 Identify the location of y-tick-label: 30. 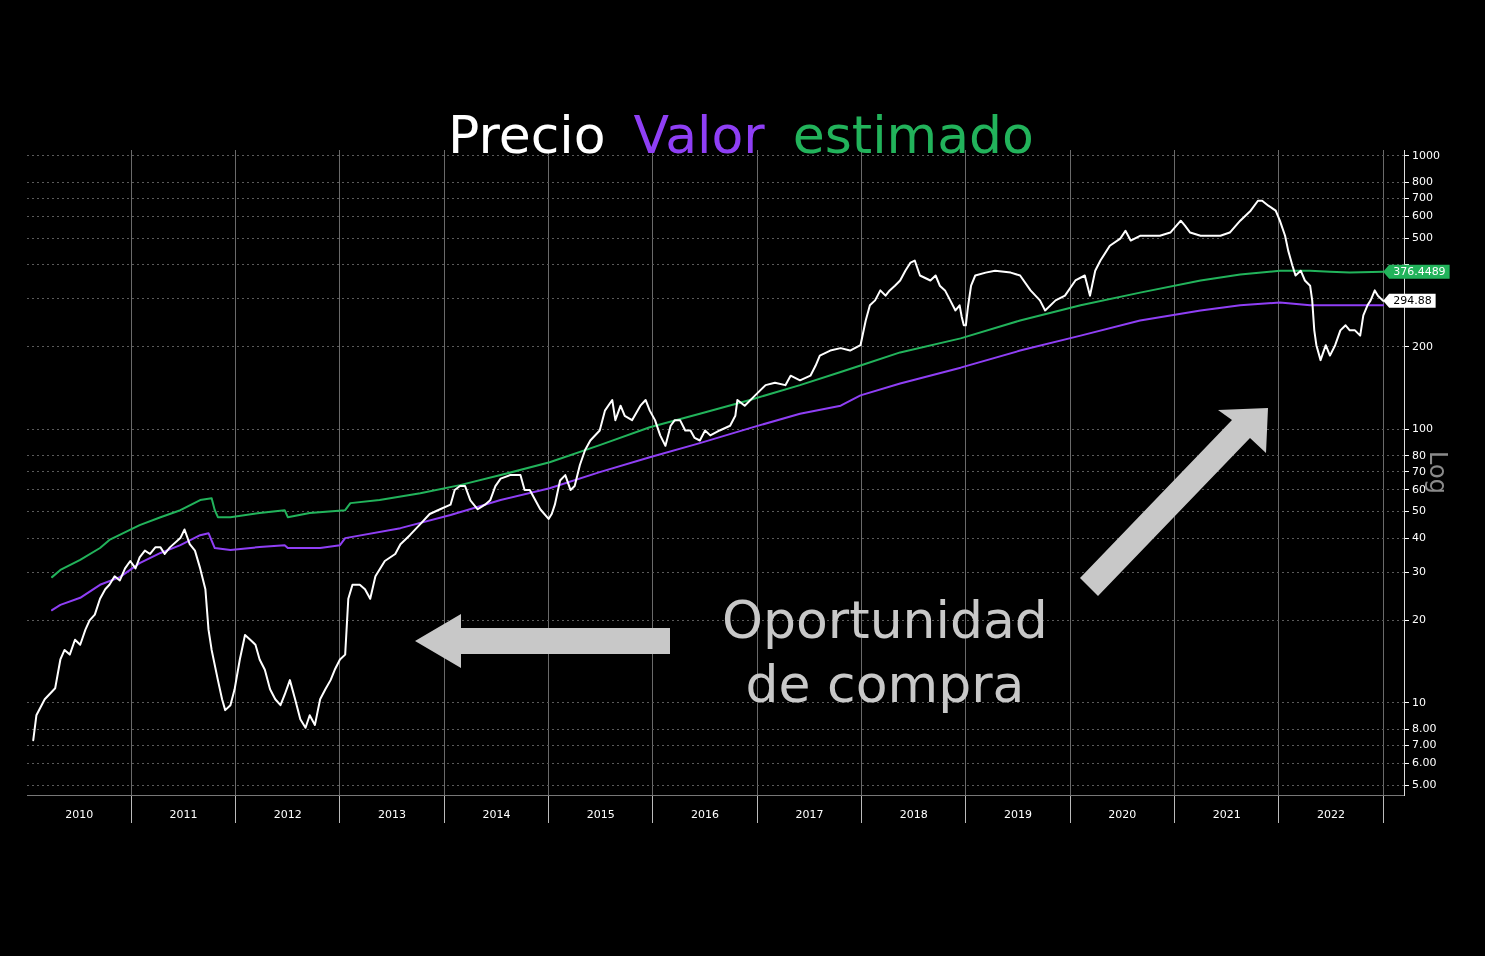
(1419, 572).